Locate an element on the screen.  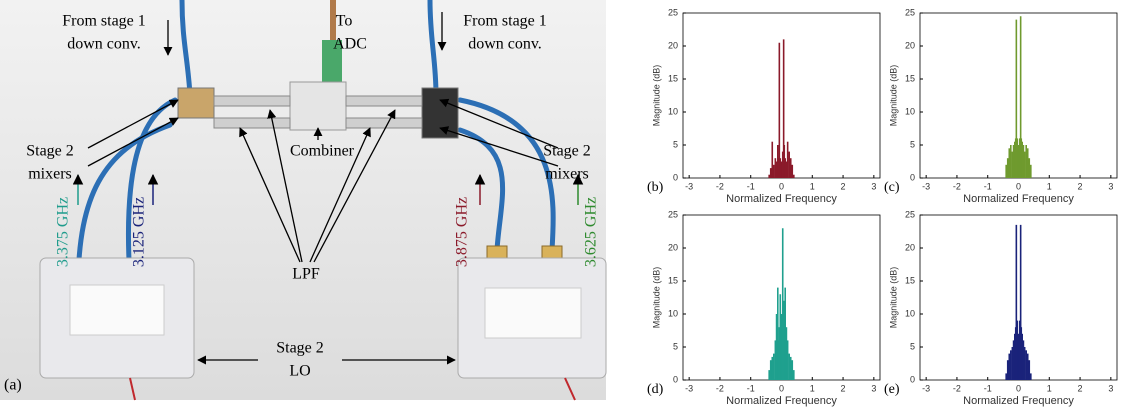
frequency-label: 3.375 GHz is located at coordinates (63, 232).